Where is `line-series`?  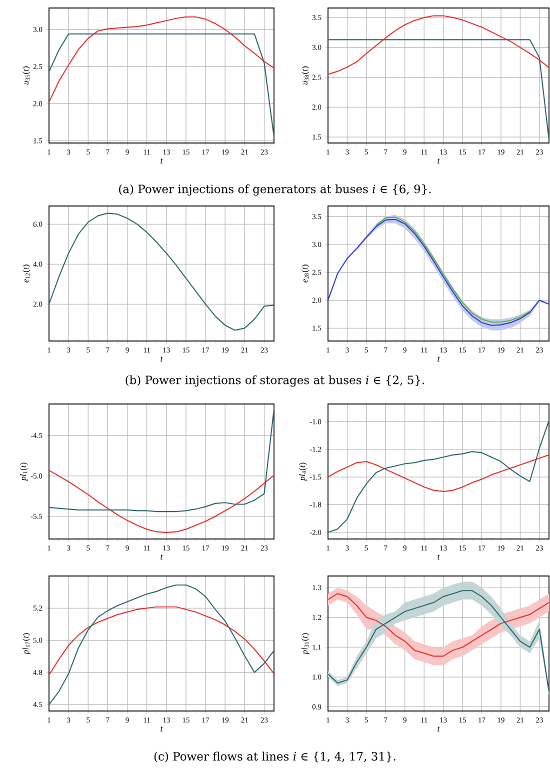 line-series is located at coordinates (452, 269).